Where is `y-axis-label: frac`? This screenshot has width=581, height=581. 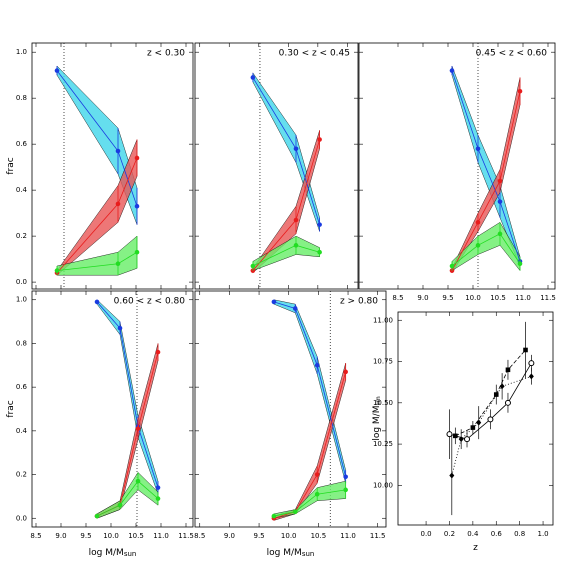
y-axis-label: frac is located at coordinates (11, 408).